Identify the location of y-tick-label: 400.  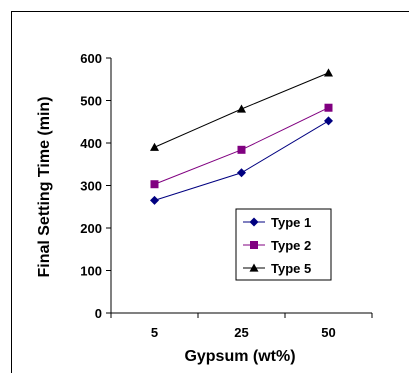
(91, 143).